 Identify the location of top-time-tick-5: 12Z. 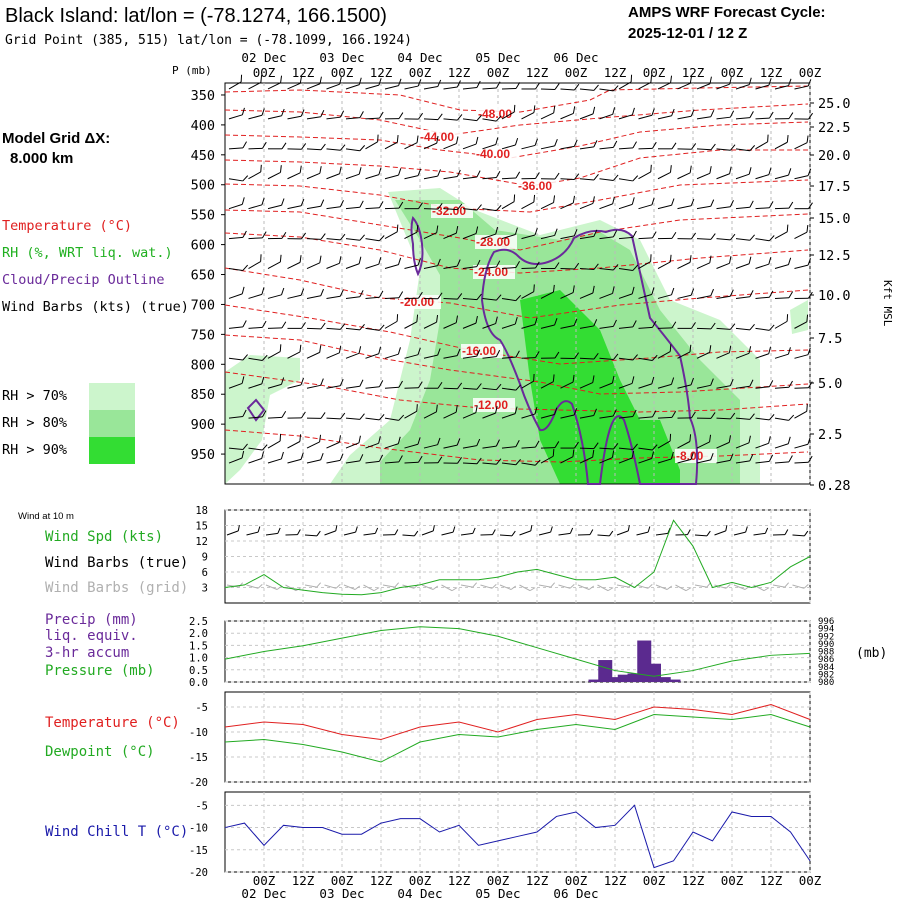
(459, 72).